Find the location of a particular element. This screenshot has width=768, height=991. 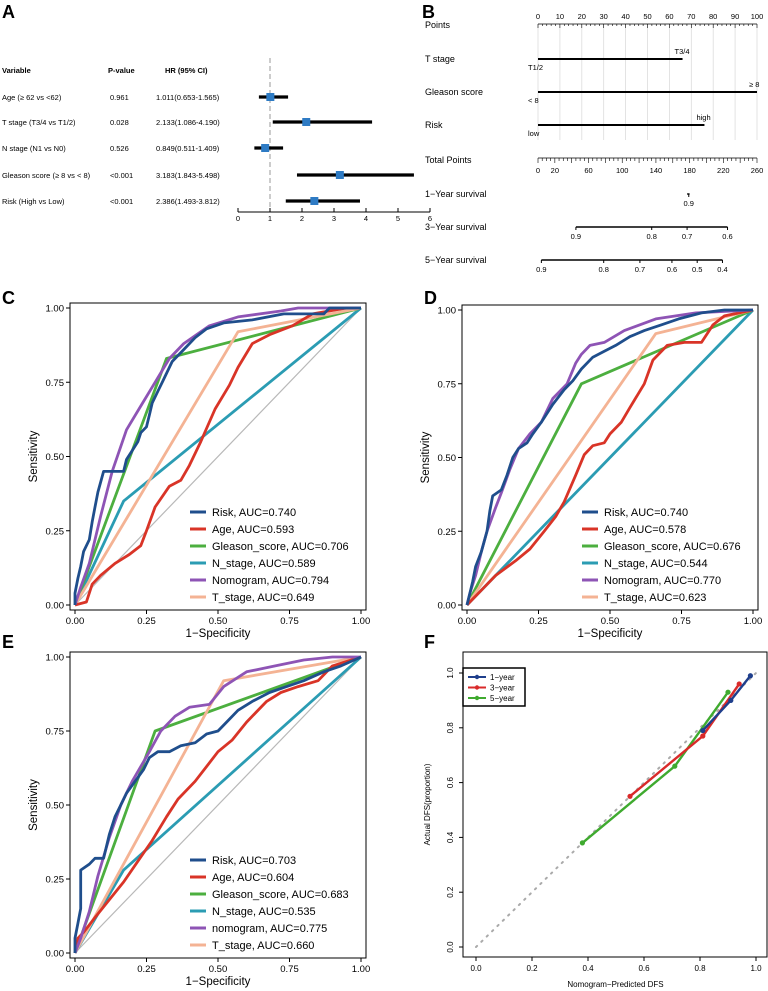

panel-letter-c: C is located at coordinates (8, 298).